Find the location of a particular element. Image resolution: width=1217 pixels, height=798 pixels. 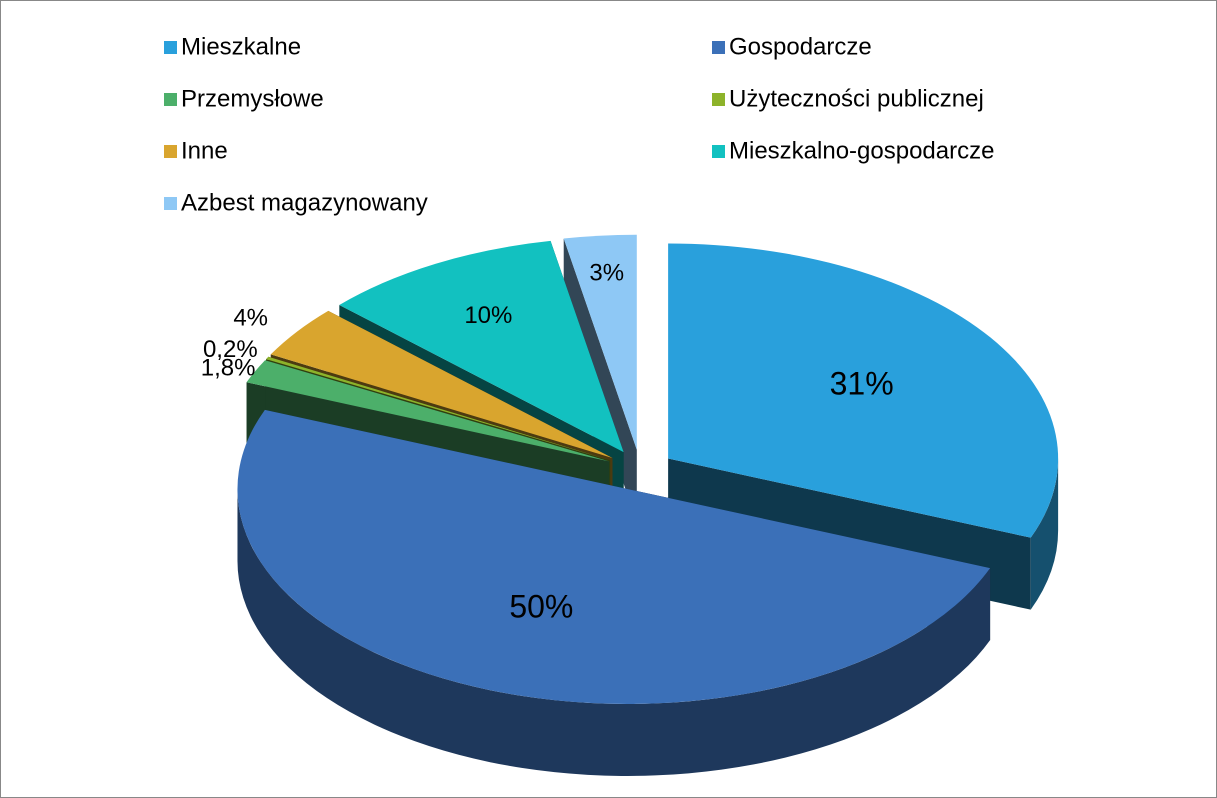

pie-side is located at coordinates (1044, 534).